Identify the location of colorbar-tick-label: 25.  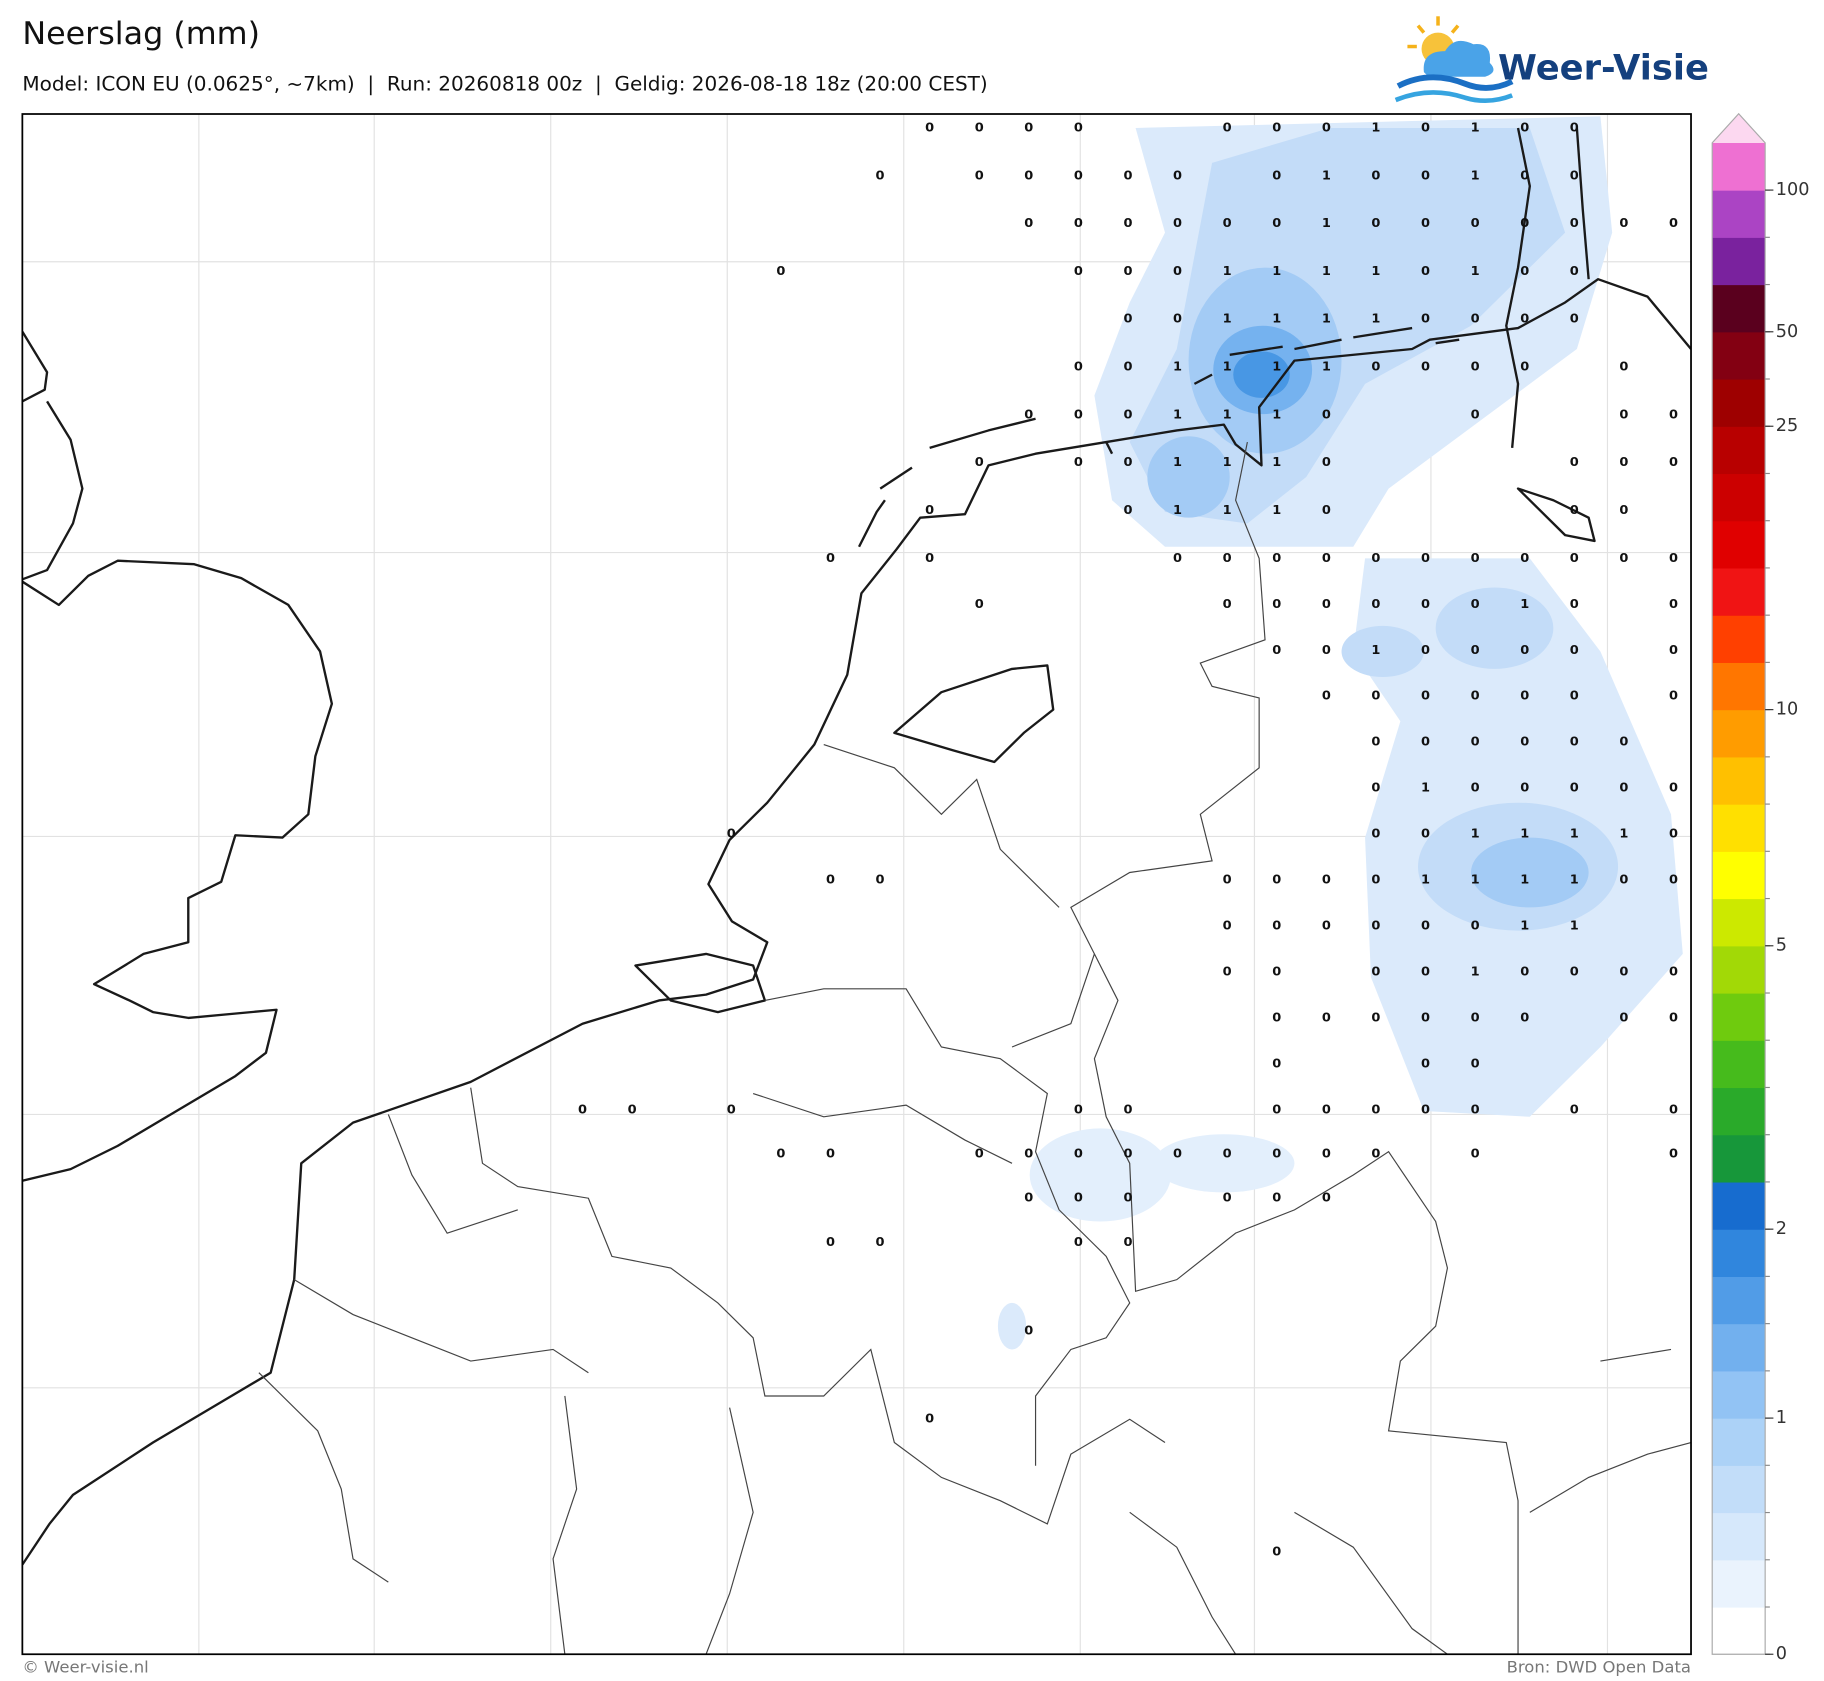
(1787, 426).